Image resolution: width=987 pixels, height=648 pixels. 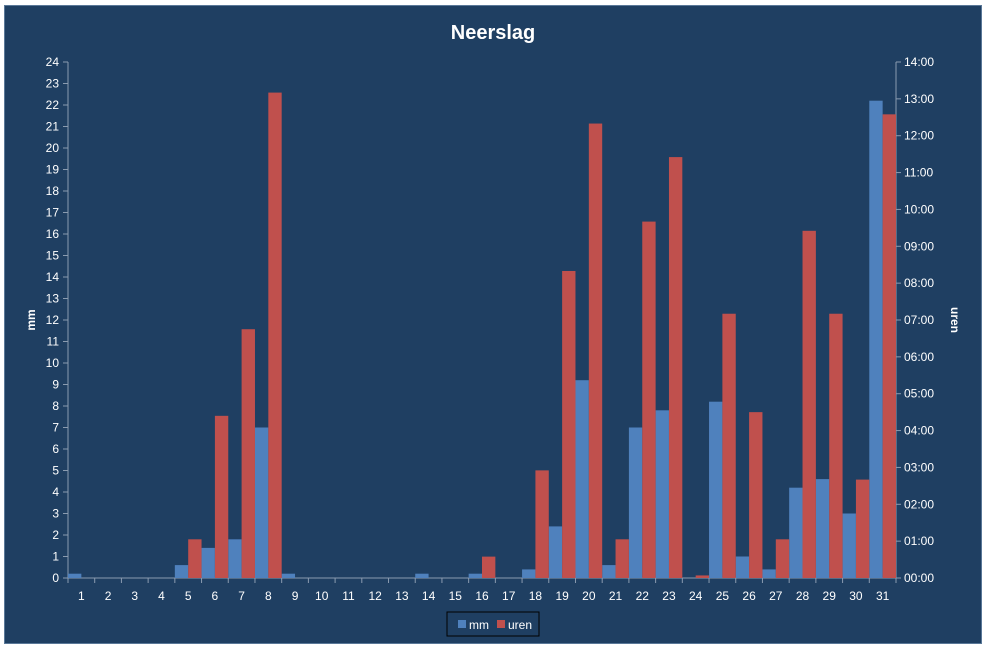 I want to click on right-tick-label: 05:00, so click(x=919, y=394).